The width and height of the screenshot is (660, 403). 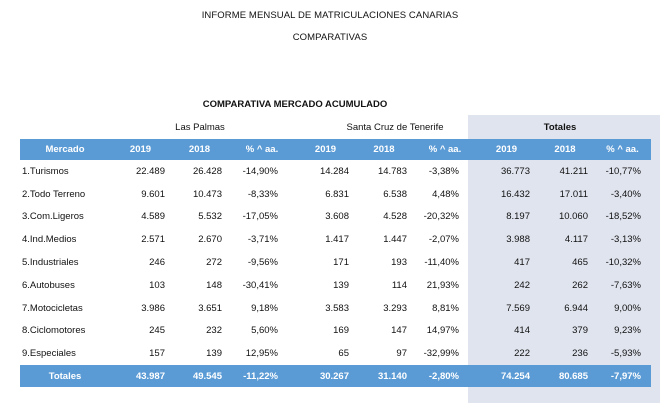 What do you see at coordinates (262, 376) in the screenshot?
I see `totals-cell: -11,22%` at bounding box center [262, 376].